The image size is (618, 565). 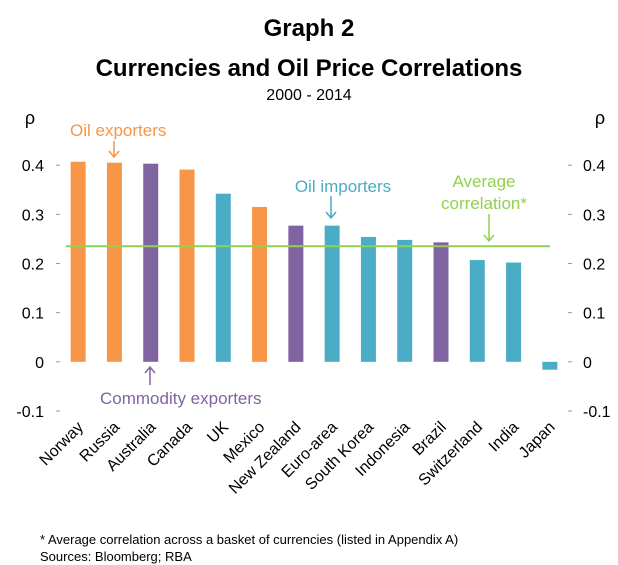 What do you see at coordinates (30, 412) in the screenshot?
I see `y-tick-label: -0.1` at bounding box center [30, 412].